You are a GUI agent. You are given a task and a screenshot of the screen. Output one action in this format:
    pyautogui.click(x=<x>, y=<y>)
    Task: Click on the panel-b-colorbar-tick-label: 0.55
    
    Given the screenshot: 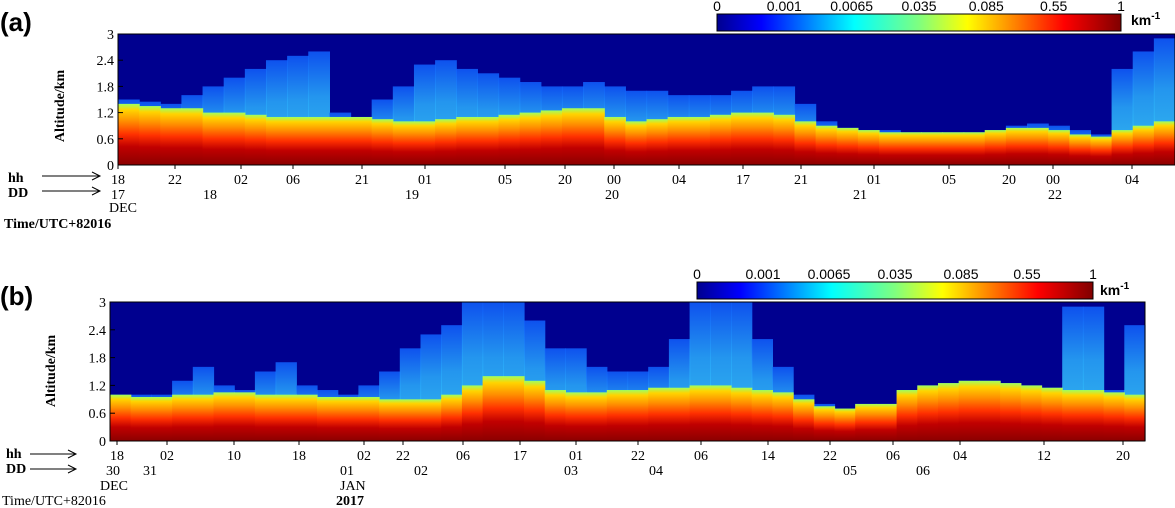 What is the action you would take?
    pyautogui.click(x=1026, y=274)
    